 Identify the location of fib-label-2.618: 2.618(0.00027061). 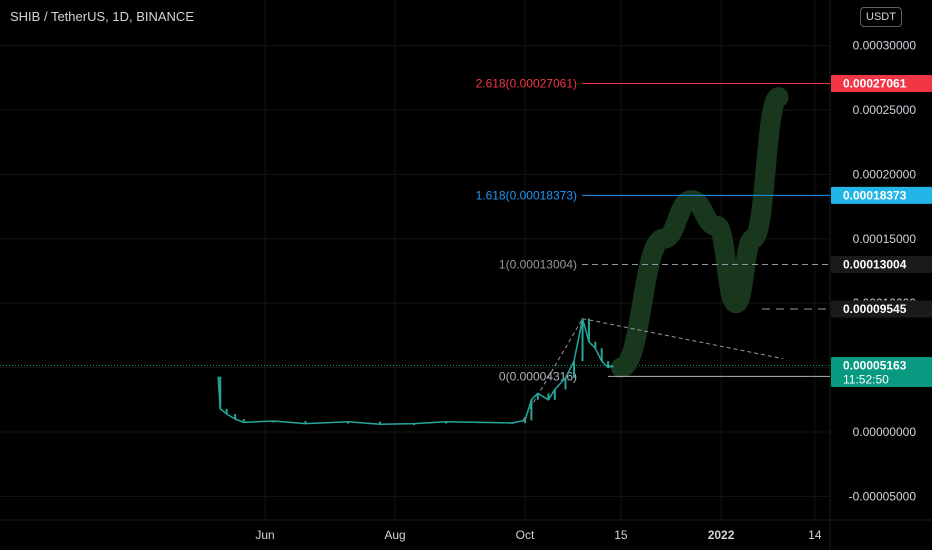
(526, 83).